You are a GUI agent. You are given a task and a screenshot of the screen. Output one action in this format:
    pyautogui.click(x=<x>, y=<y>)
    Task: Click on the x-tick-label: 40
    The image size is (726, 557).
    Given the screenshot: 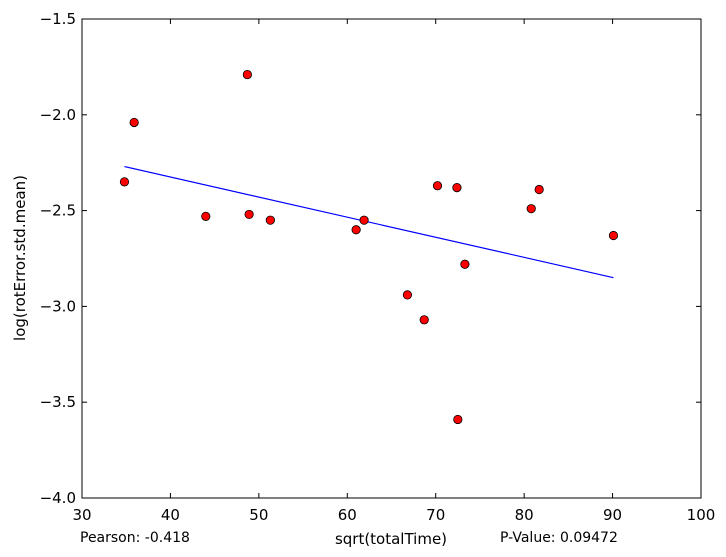 What is the action you would take?
    pyautogui.click(x=170, y=515)
    